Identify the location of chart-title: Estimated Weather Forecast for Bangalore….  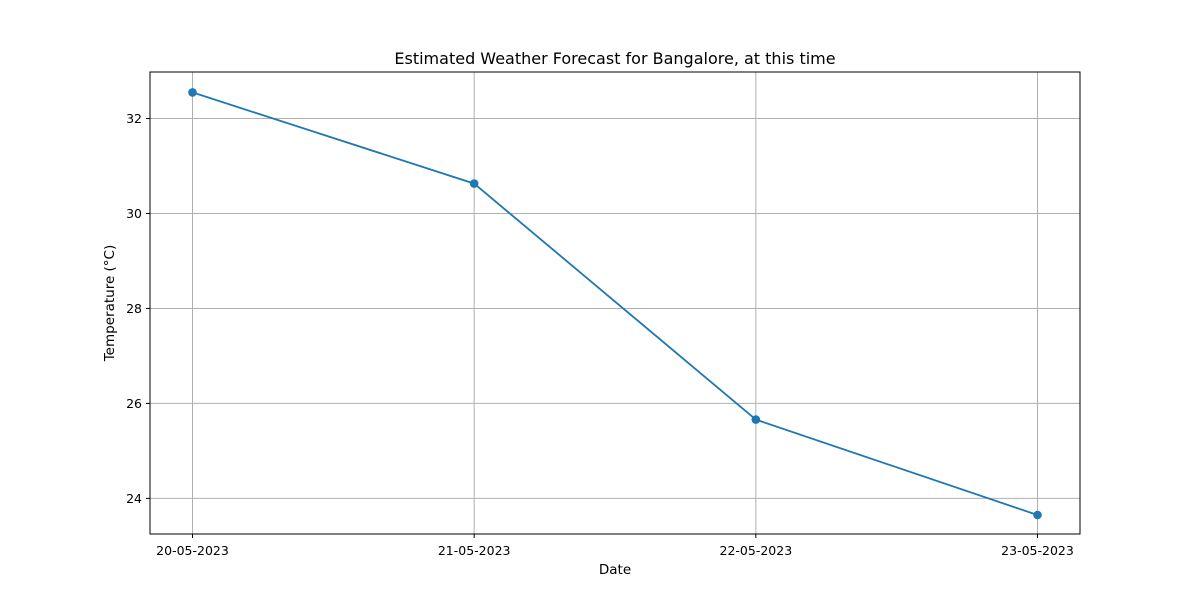
(614, 58).